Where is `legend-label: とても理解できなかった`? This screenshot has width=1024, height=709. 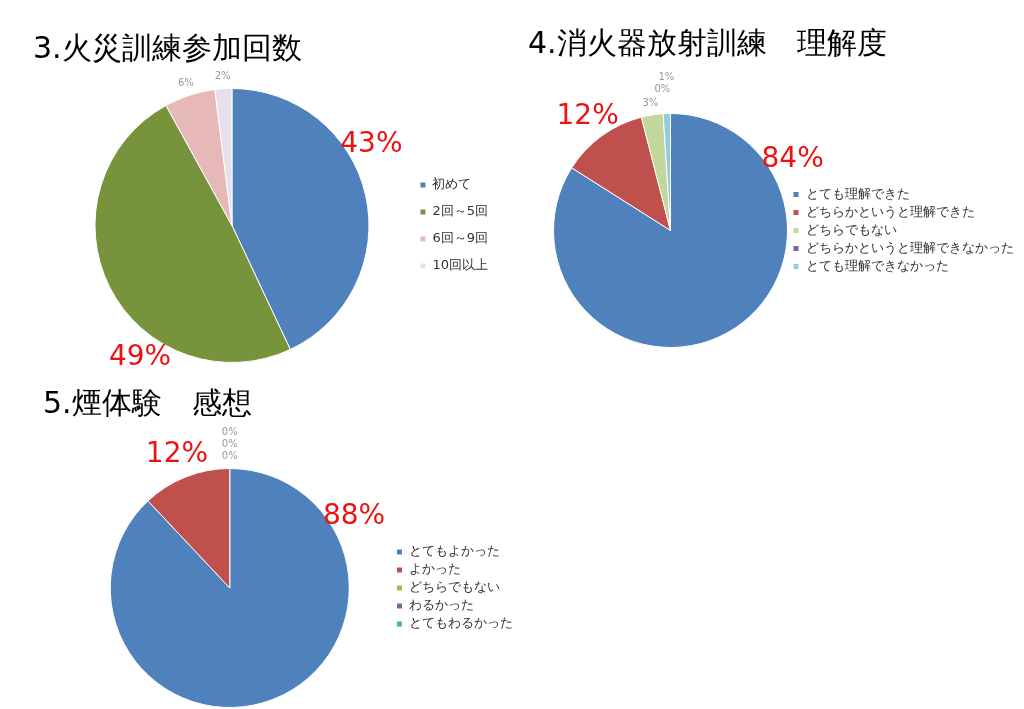
legend-label: とても理解できなかった is located at coordinates (877, 265).